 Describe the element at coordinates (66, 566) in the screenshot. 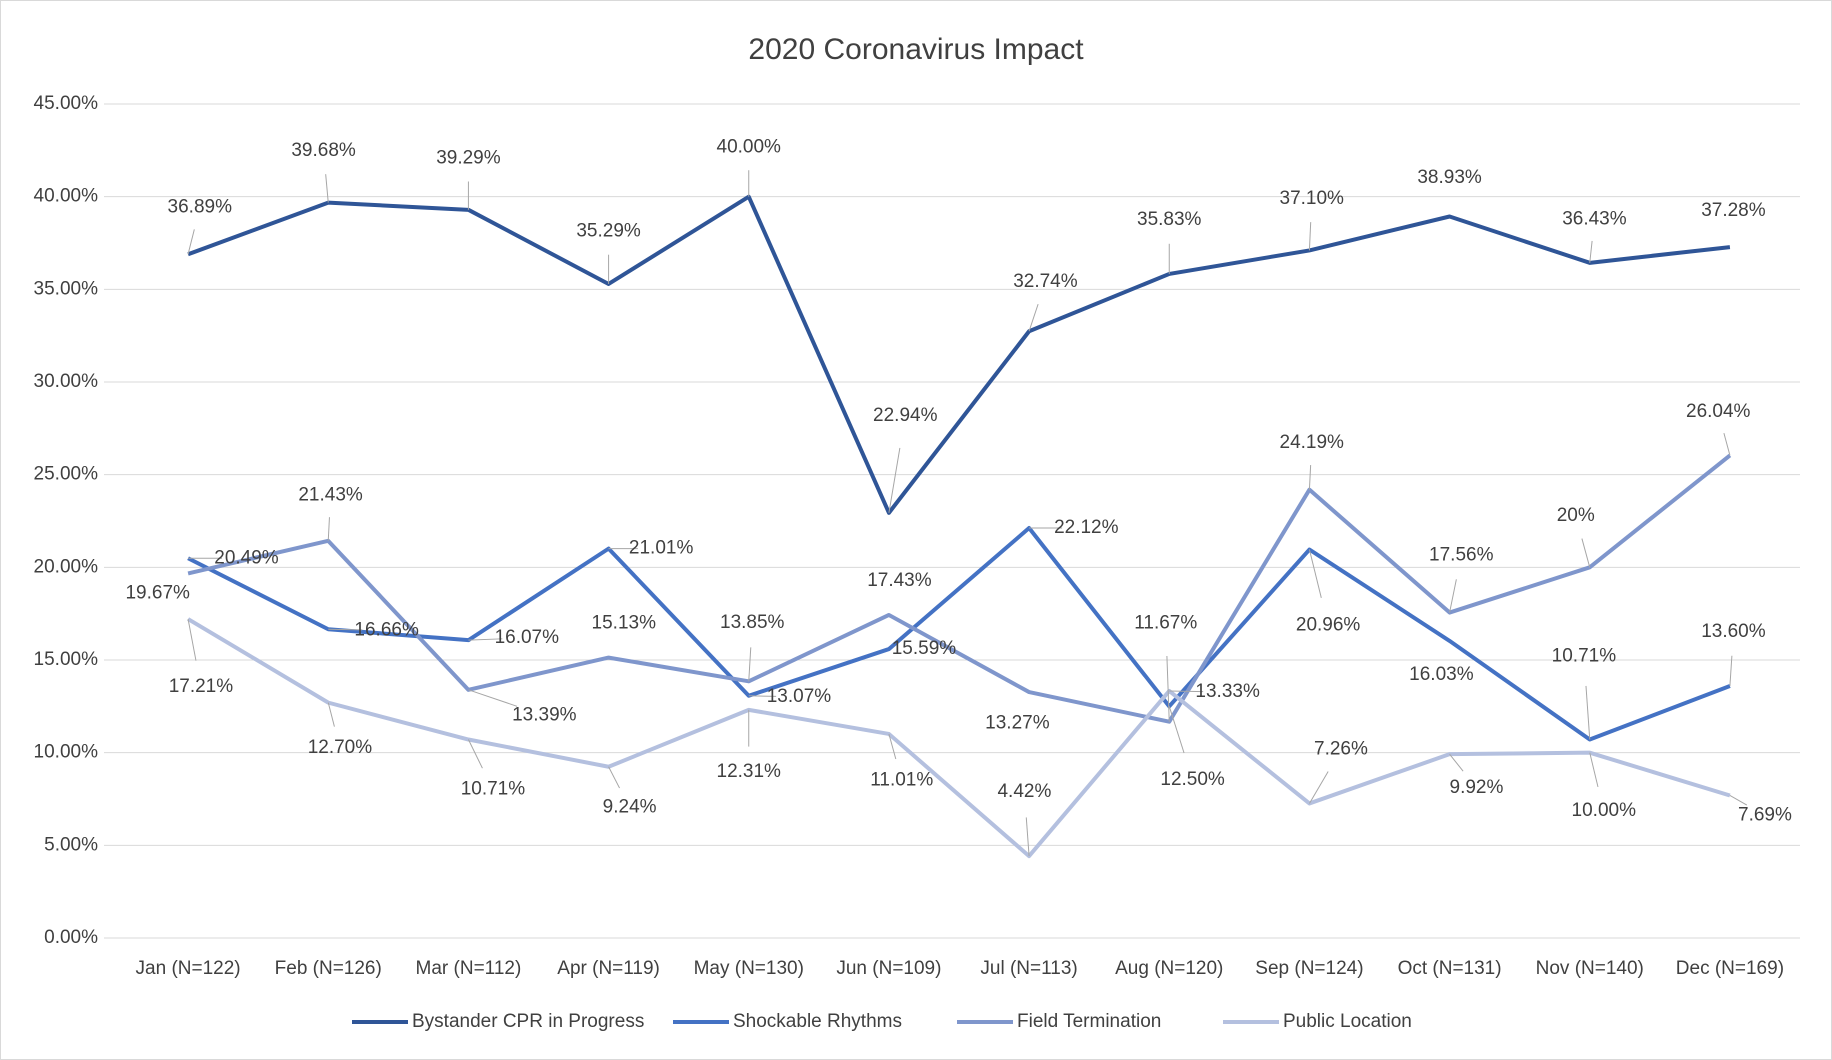

I see `y-tick-label: 20.00%` at that location.